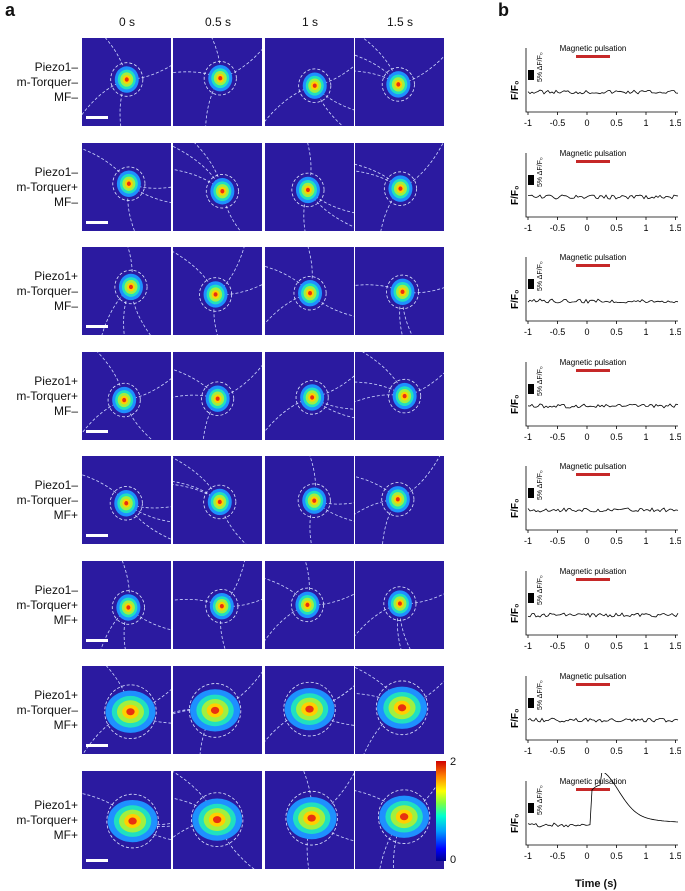 The width and height of the screenshot is (685, 891). Describe the element at coordinates (540, 381) in the screenshot. I see `trace-scale-label: 5% ΔF/F₀` at that location.